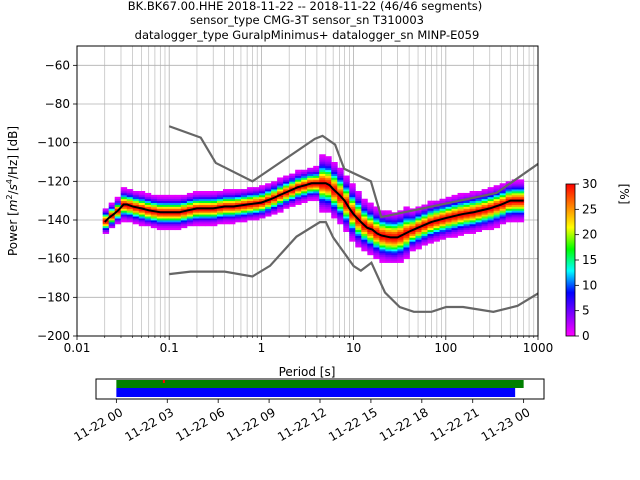  Describe the element at coordinates (308, 345) in the screenshot. I see `x-axis-ticks: 0.01 0.1 1 10 100 1000` at that location.